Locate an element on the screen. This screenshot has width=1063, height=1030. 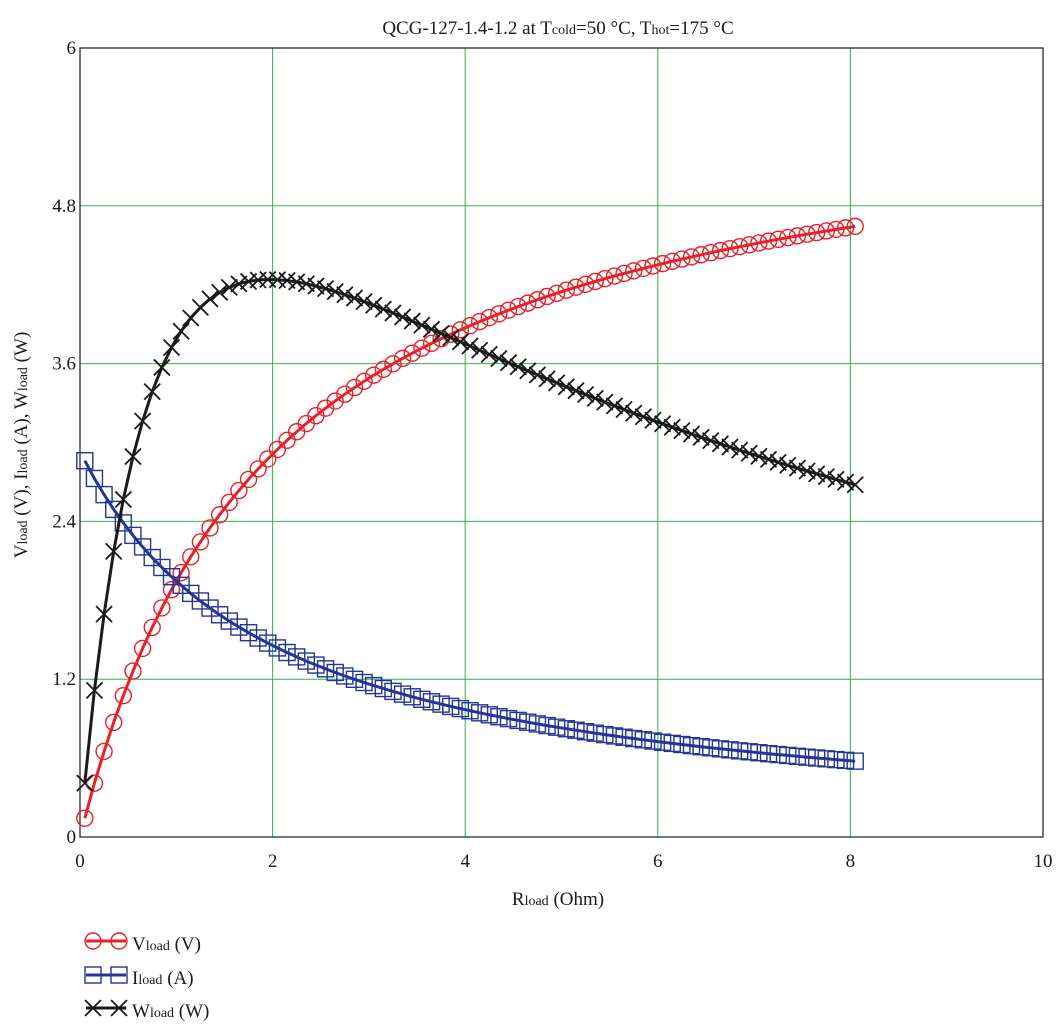
x-tick-label: 2 is located at coordinates (273, 861).